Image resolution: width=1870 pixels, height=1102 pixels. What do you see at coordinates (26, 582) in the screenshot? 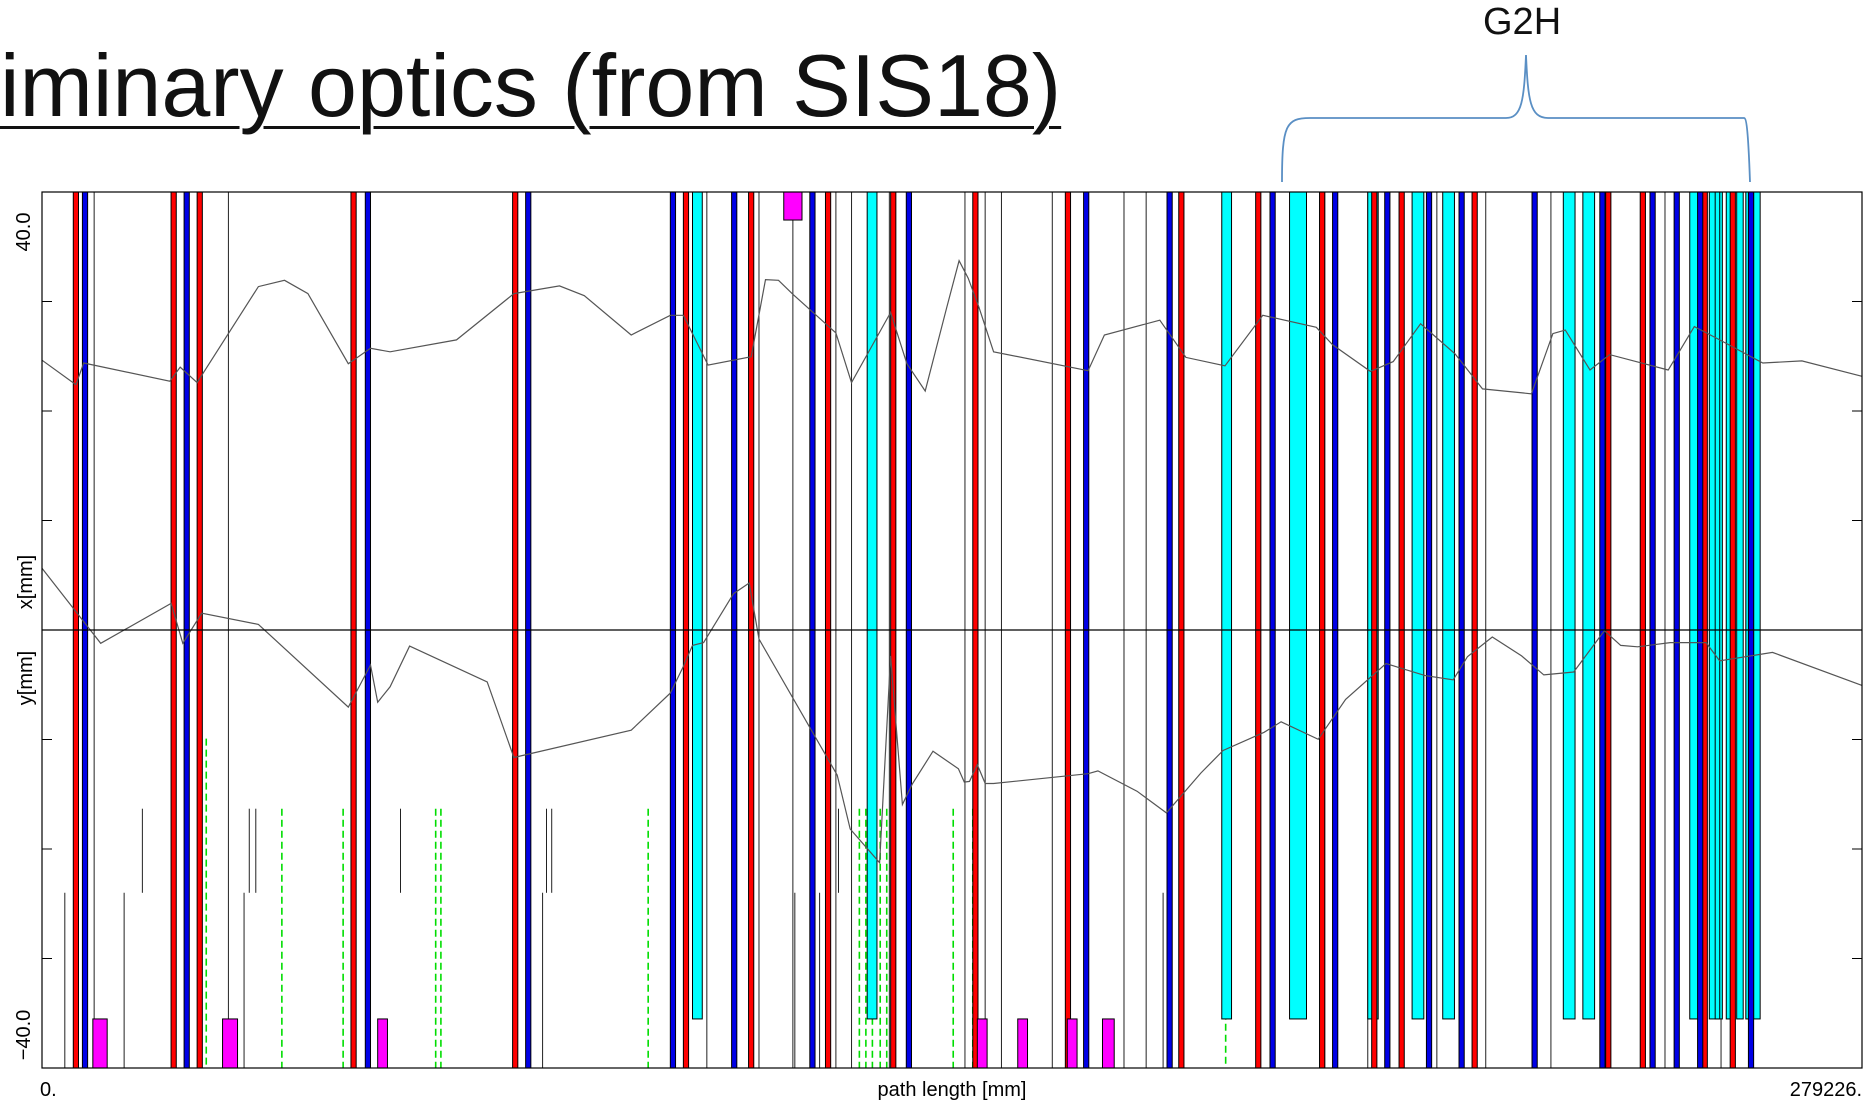
I see `y-label-top-axis: x[mm]` at bounding box center [26, 582].